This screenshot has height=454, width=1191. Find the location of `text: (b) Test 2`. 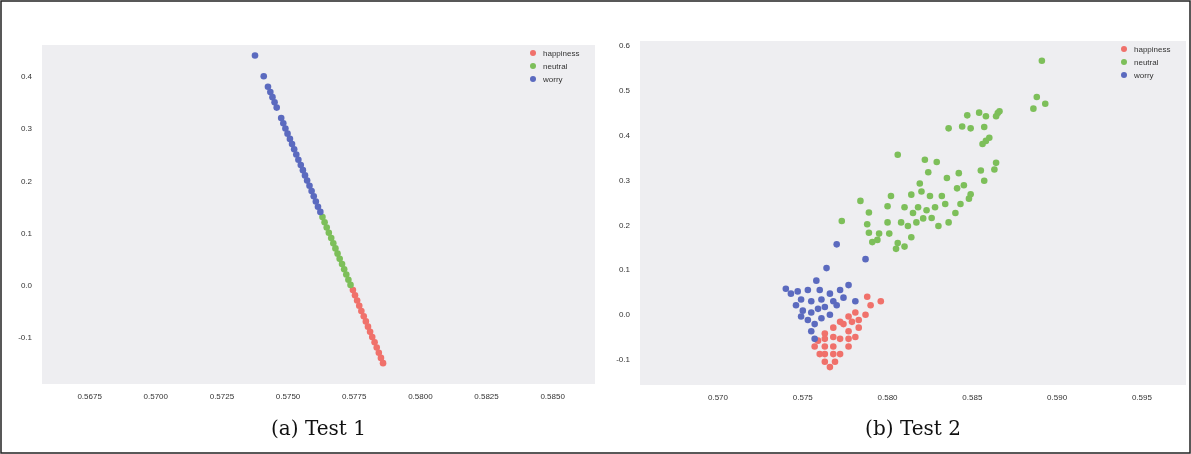

text: (b) Test 2 is located at coordinates (913, 428).